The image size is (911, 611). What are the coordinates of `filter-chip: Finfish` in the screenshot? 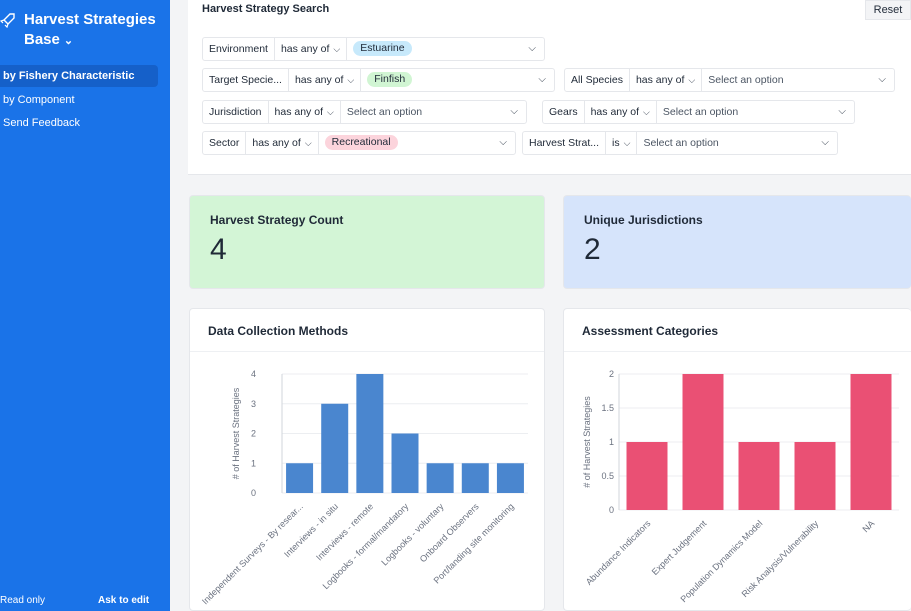 It's located at (390, 79).